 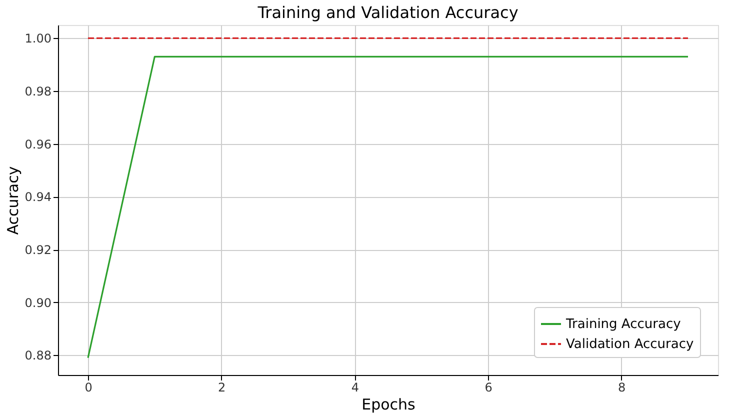 I want to click on x-tick-label: 4, so click(x=355, y=387).